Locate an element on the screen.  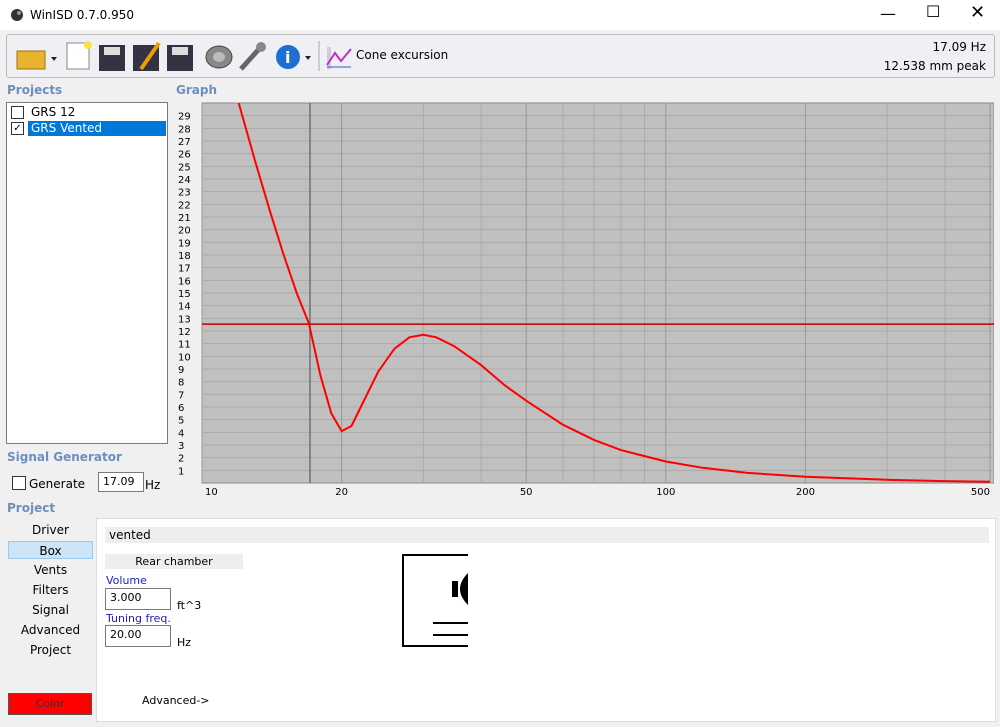
project-item: ✓ GRS Vented is located at coordinates (87, 128).